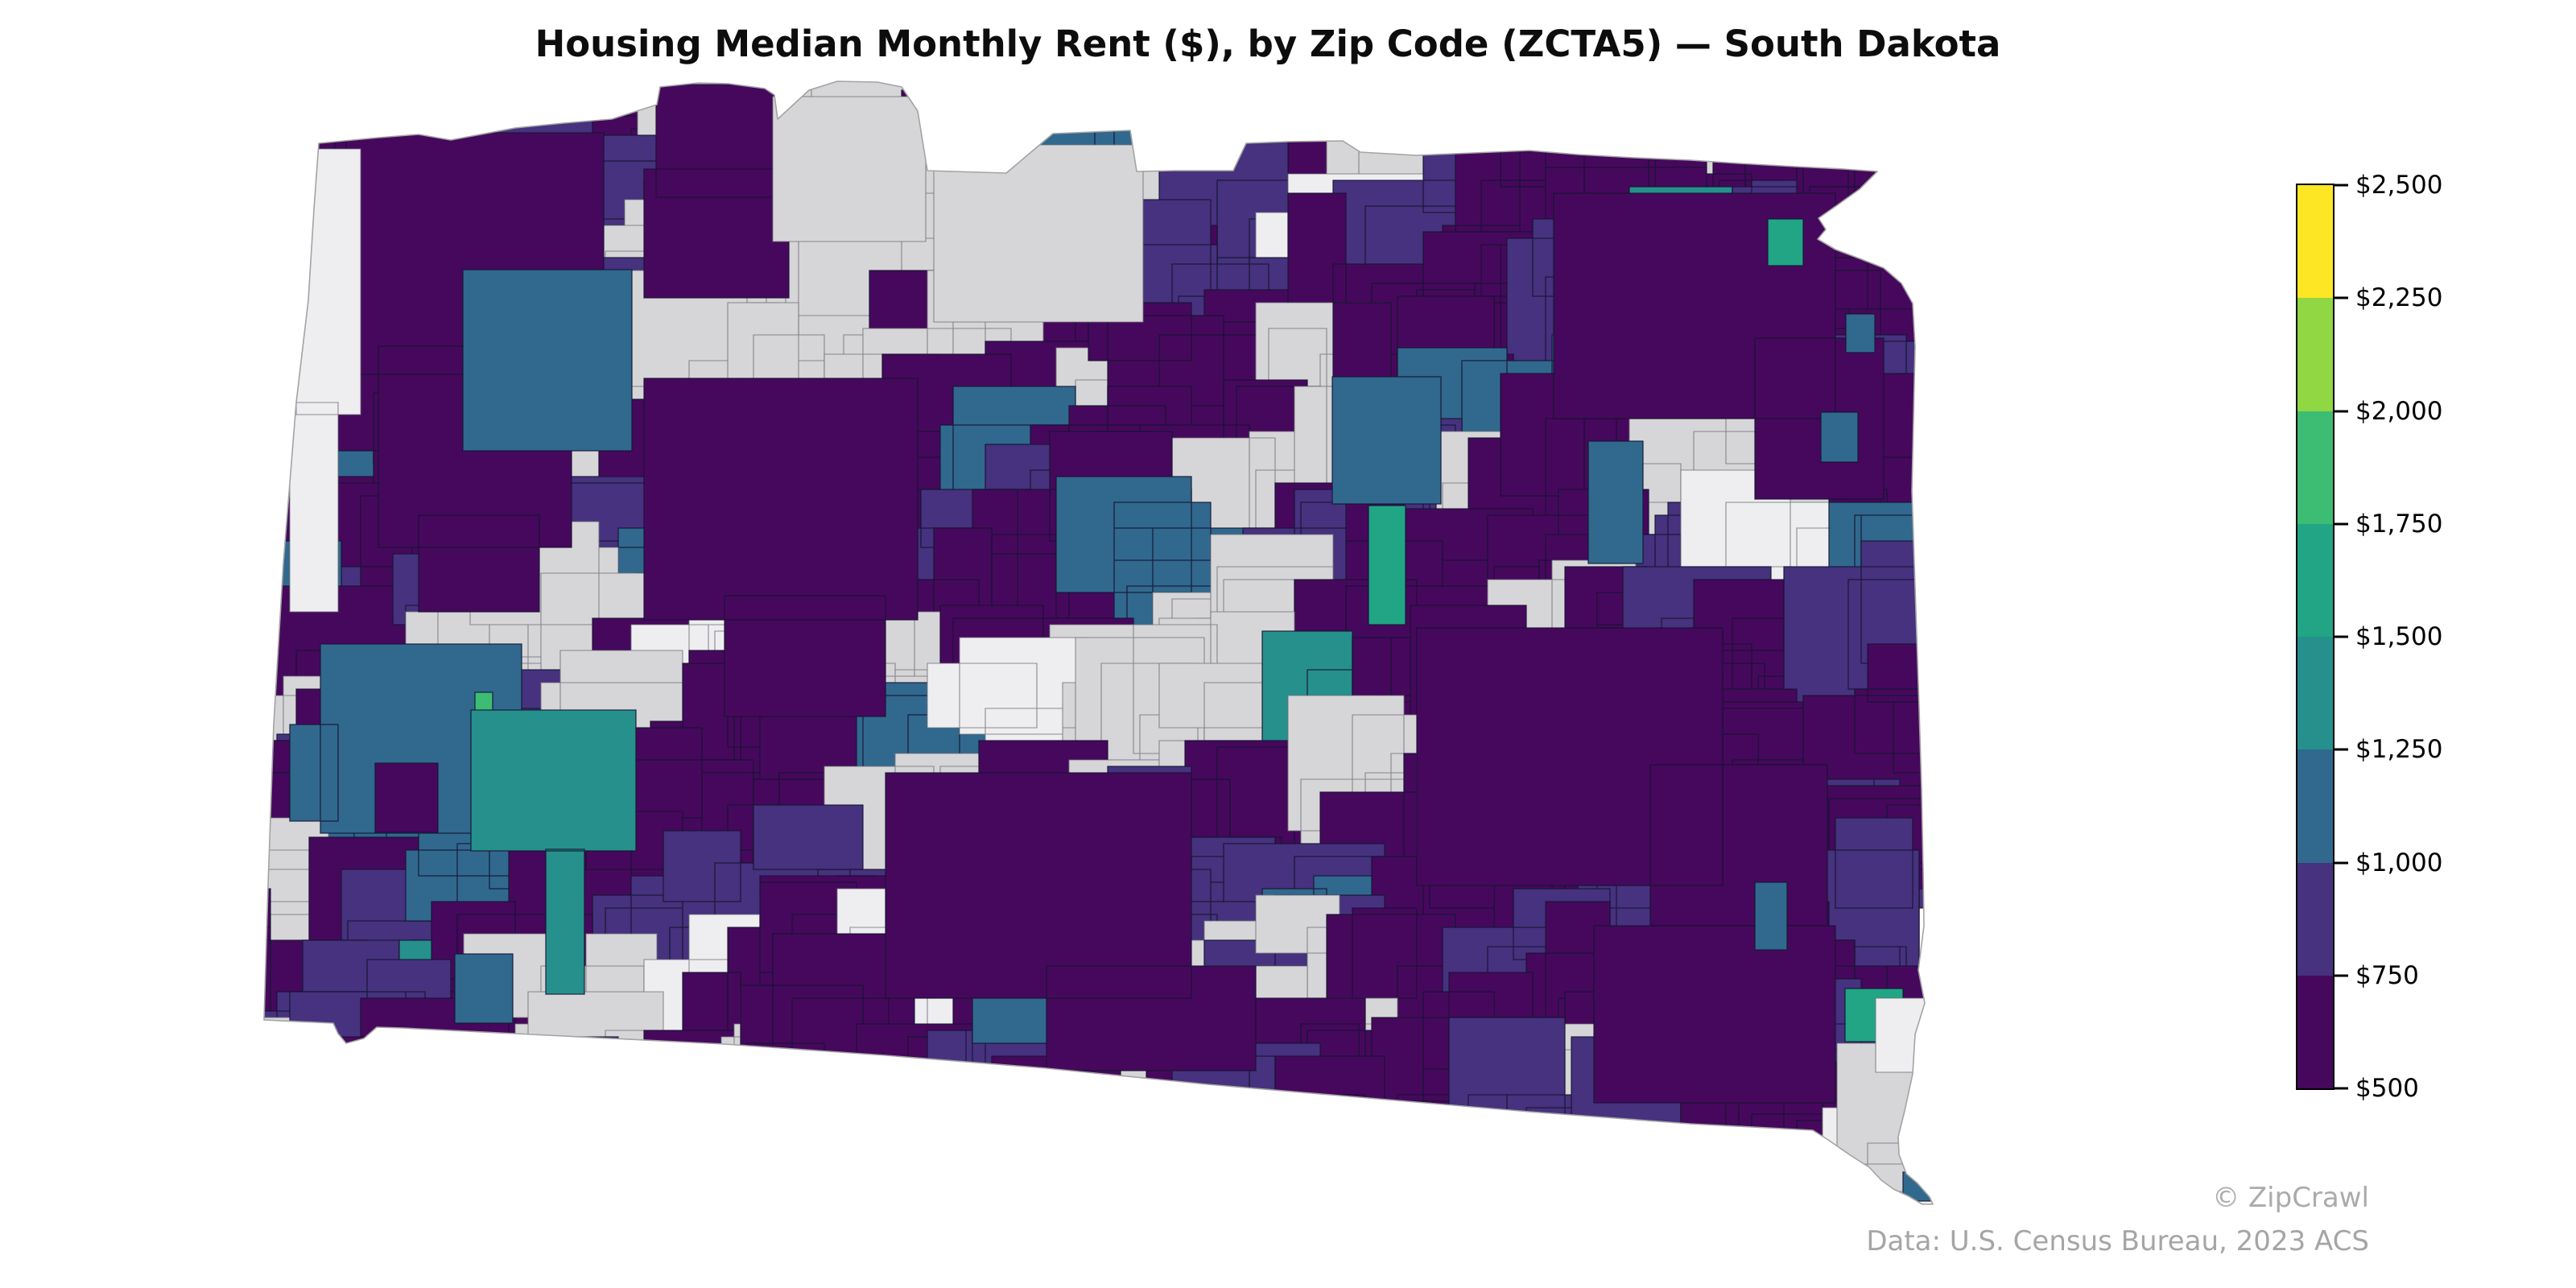  Describe the element at coordinates (1714, 1014) in the screenshot. I see `se-dark-zip` at that location.